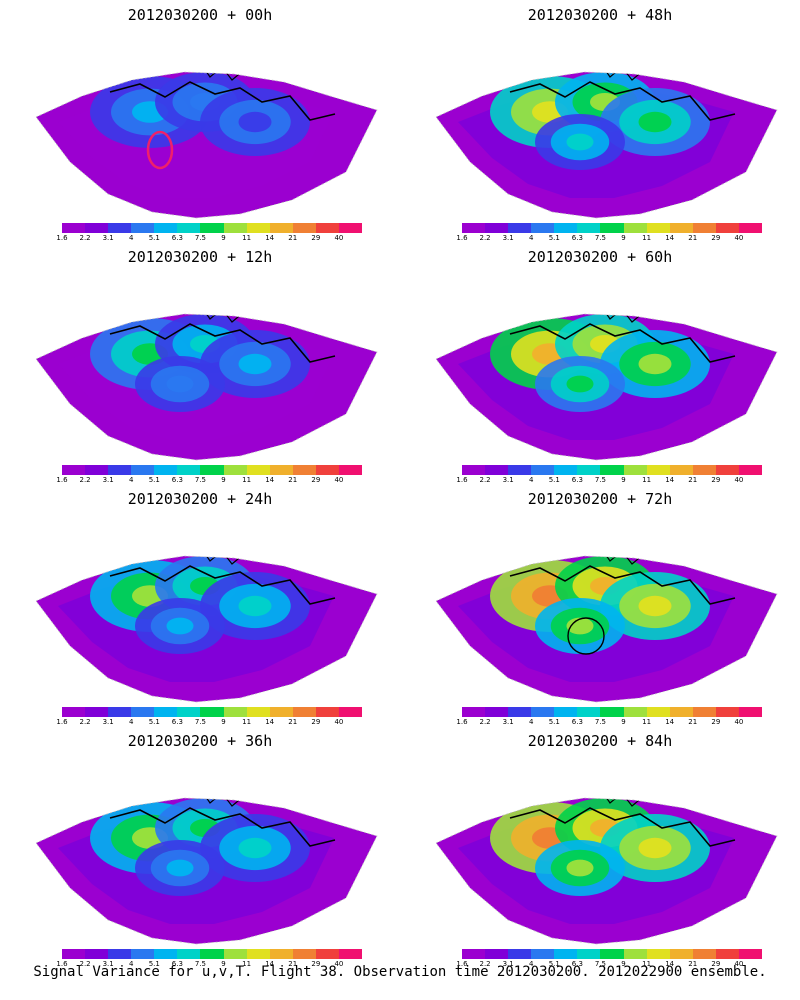  What do you see at coordinates (600, 499) in the screenshot?
I see `panel-title: 2012030200 + 72h` at bounding box center [600, 499].